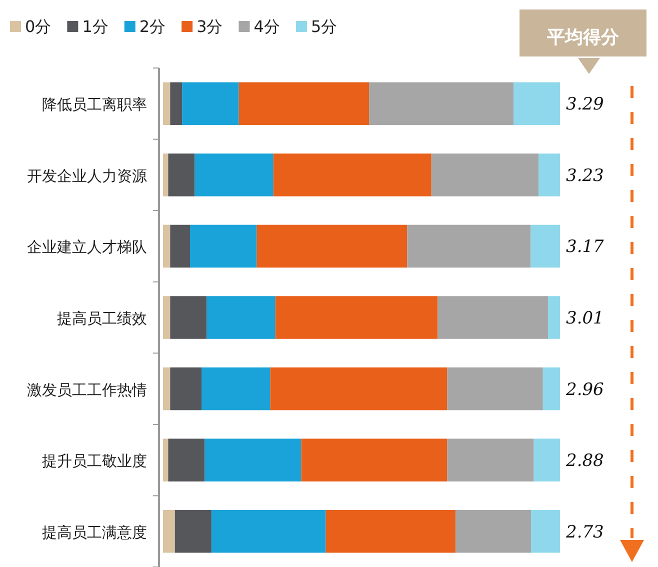 The image size is (658, 567). What do you see at coordinates (584, 532) in the screenshot?
I see `text: 2.73` at bounding box center [584, 532].